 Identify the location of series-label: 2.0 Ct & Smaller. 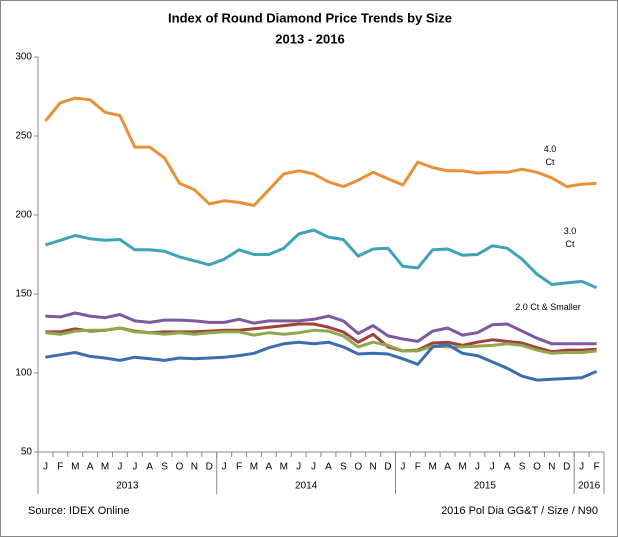
(548, 307).